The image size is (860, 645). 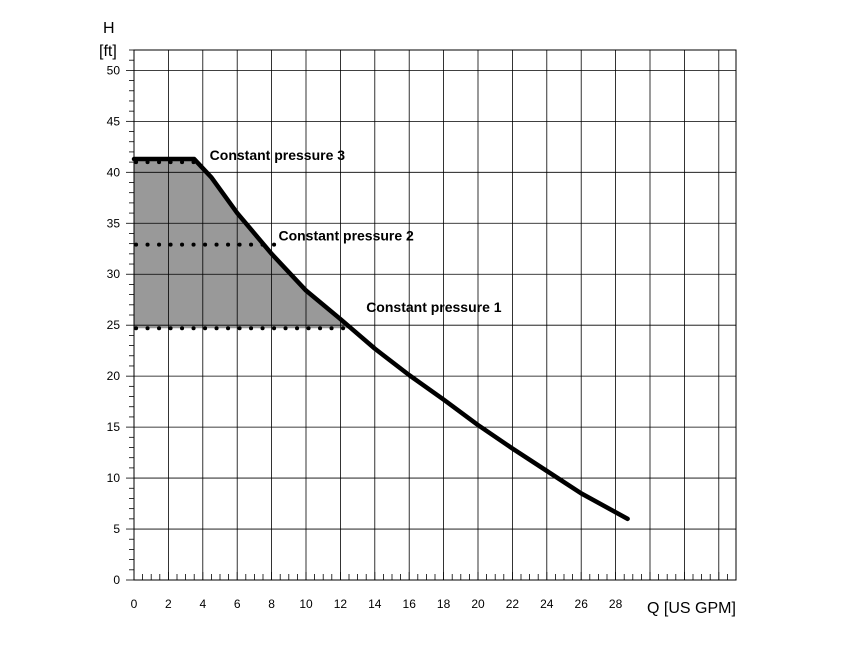 What do you see at coordinates (375, 604) in the screenshot?
I see `x-tick-label: 14` at bounding box center [375, 604].